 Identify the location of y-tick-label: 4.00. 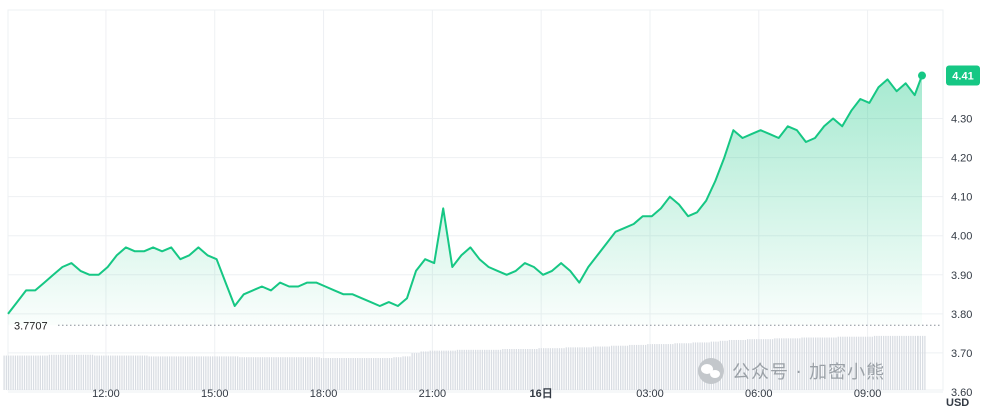
(961, 237).